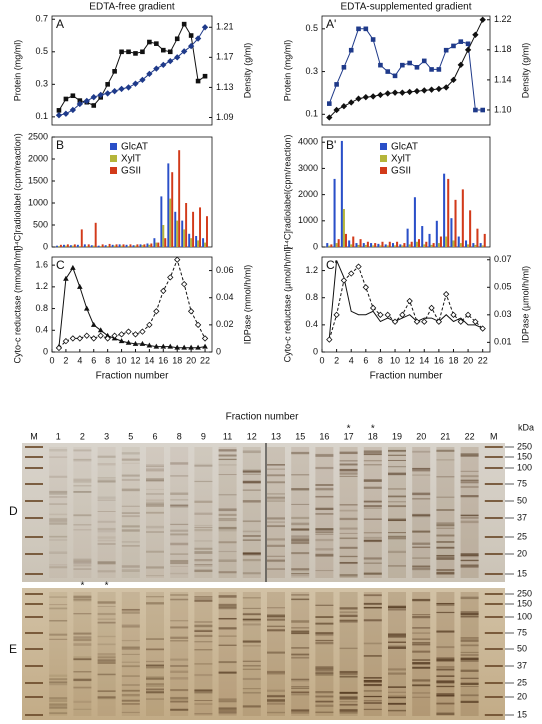  I want to click on kda-label: 250, so click(524, 446).